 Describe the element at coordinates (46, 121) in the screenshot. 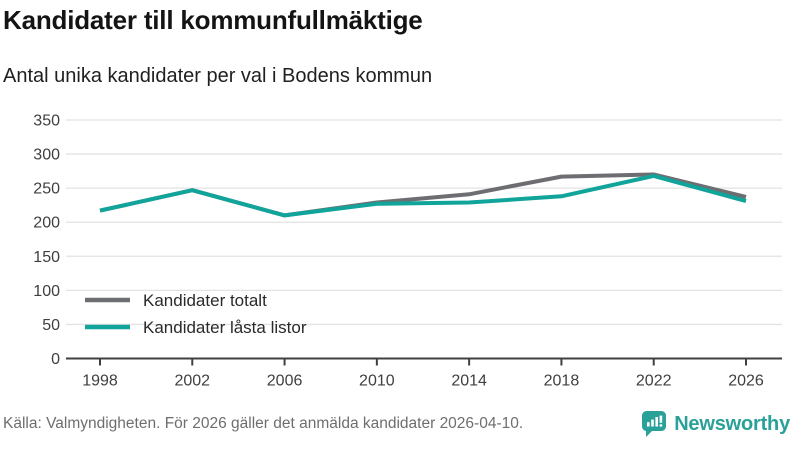

I see `y-axis-tick-label: 350` at that location.